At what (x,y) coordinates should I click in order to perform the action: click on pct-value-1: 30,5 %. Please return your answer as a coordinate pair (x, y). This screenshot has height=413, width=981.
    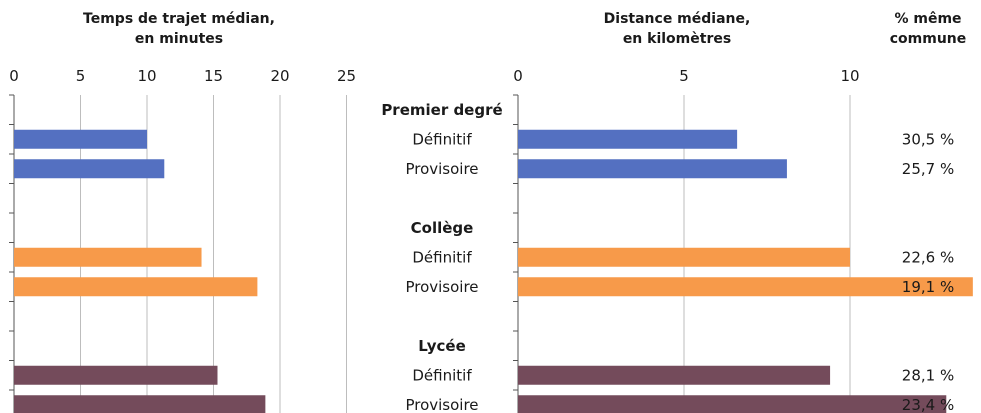
    Looking at the image, I should click on (928, 139).